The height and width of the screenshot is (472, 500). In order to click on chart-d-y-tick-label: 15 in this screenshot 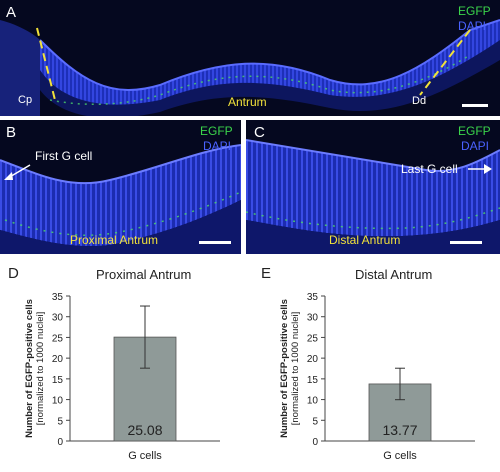, I will do `click(58, 380)`.